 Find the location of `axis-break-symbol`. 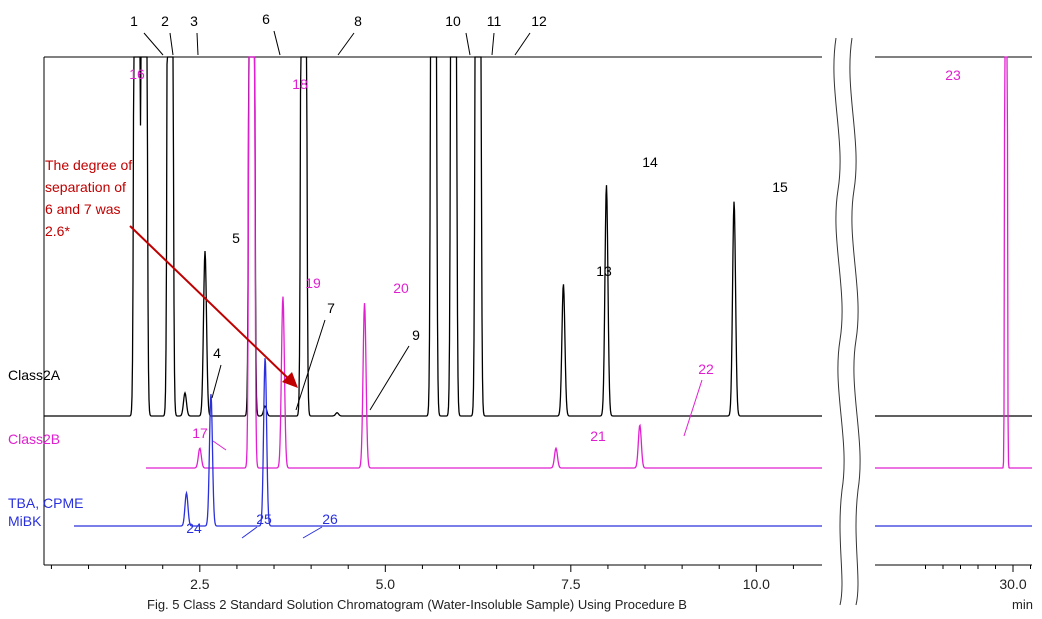

axis-break-symbol is located at coordinates (847, 321).